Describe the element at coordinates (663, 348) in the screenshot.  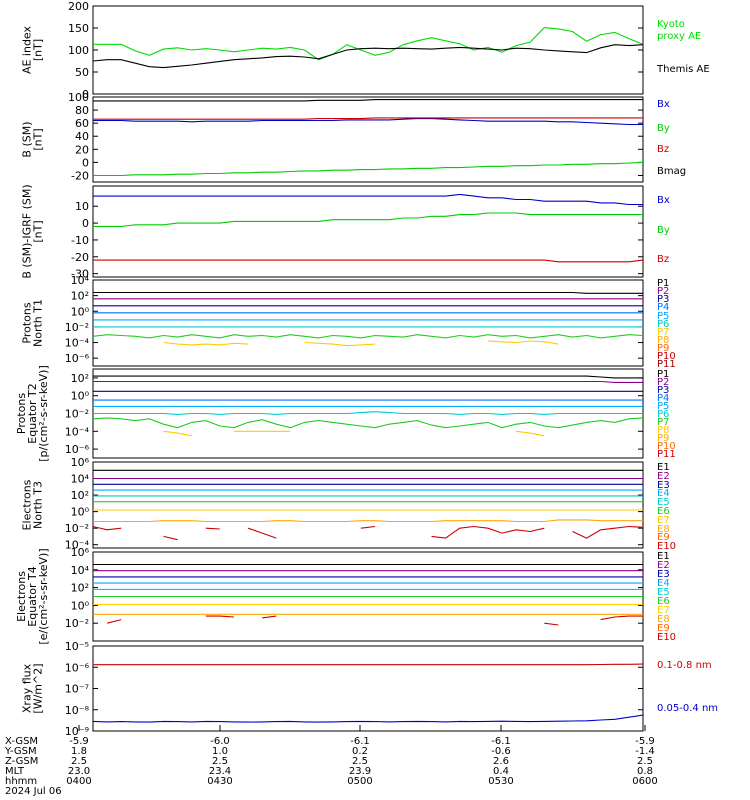
I see `legend-label: P9` at that location.